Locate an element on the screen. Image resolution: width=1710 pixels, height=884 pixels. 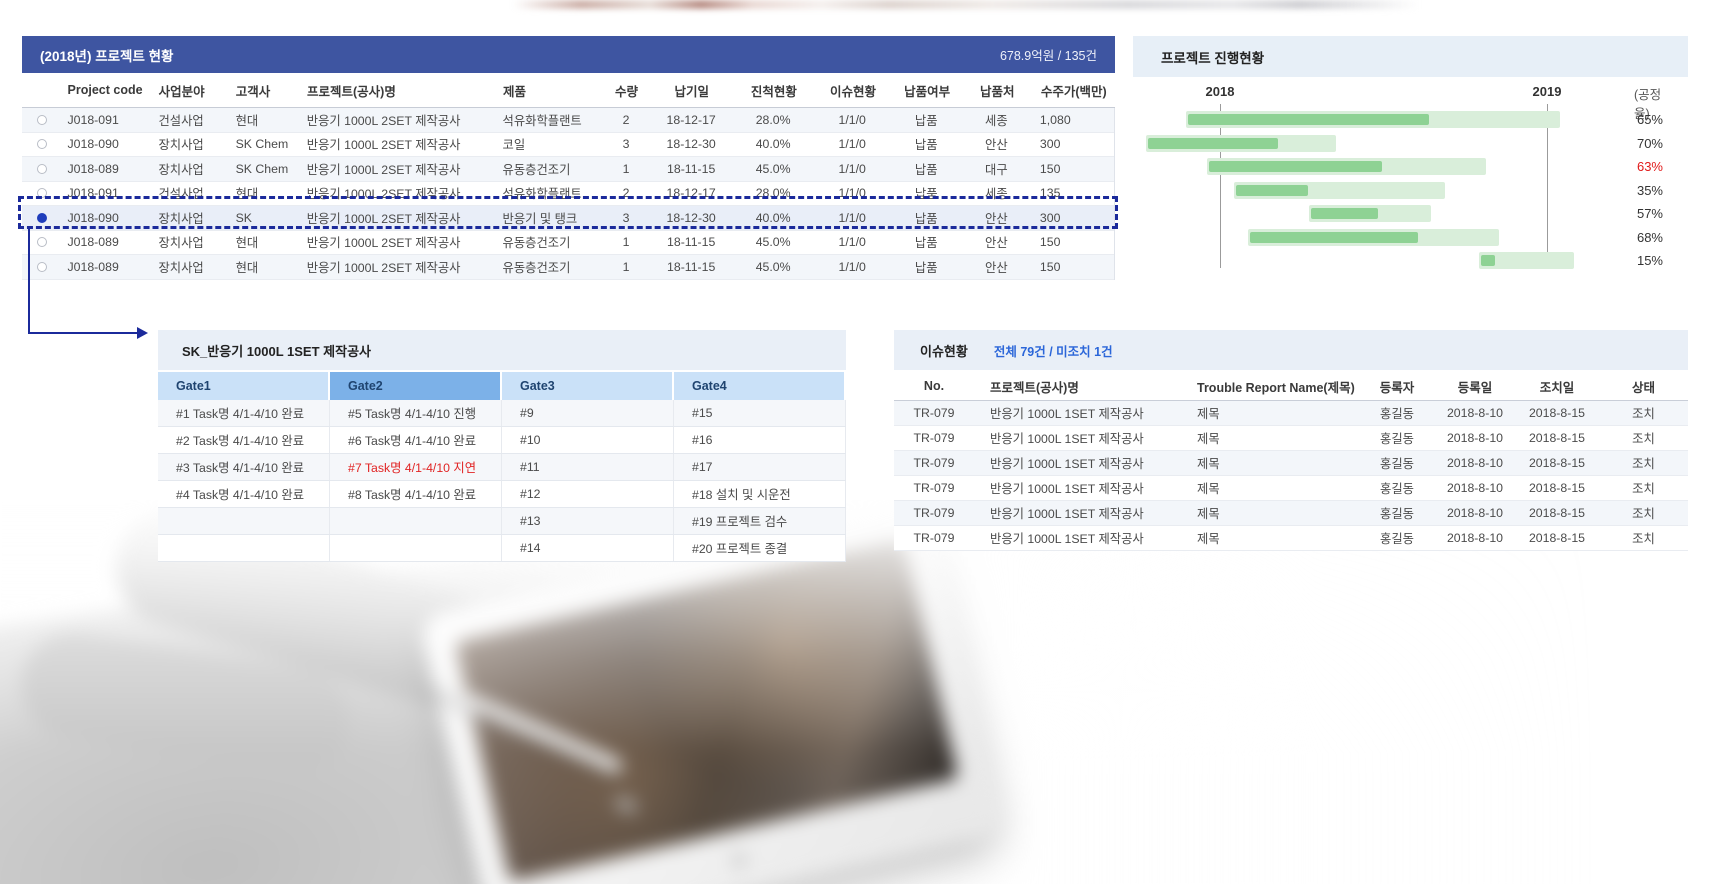
background-photo-top-strip is located at coordinates (855, 4).